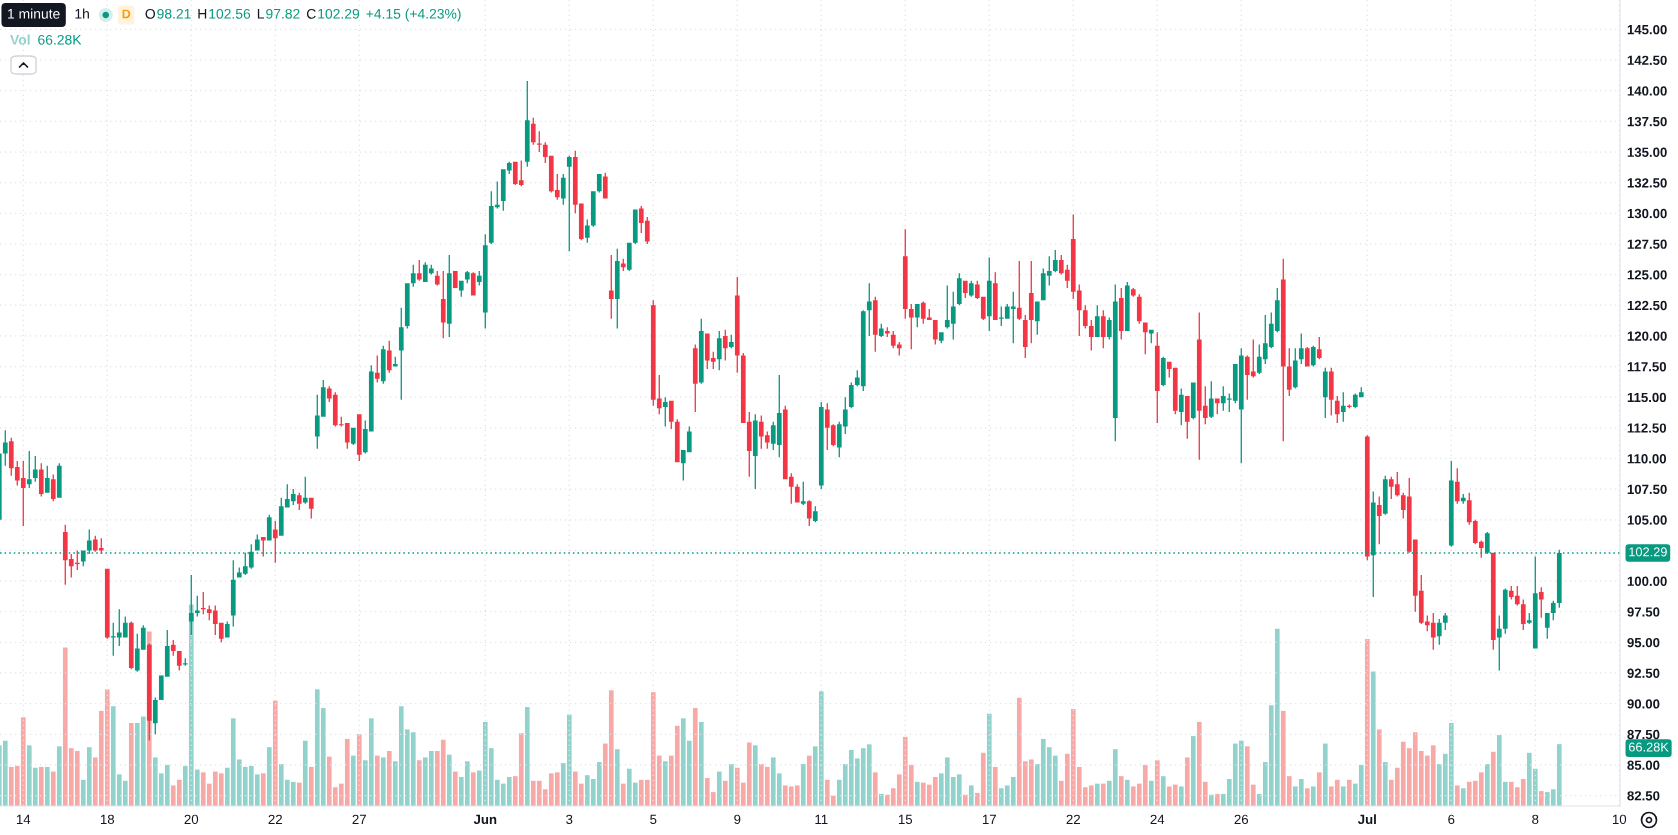  What do you see at coordinates (1366, 819) in the screenshot?
I see `x-tick-label: Jul` at bounding box center [1366, 819].